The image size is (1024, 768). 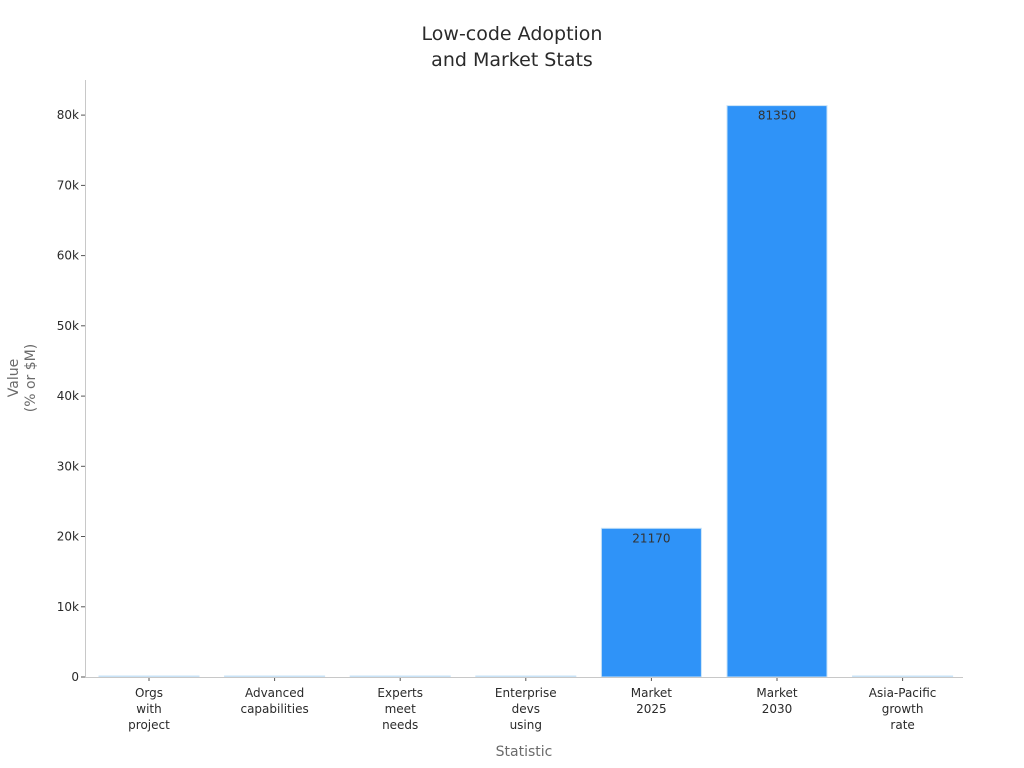 What do you see at coordinates (274, 701) in the screenshot?
I see `x-tick-label: Advanced capabilities` at bounding box center [274, 701].